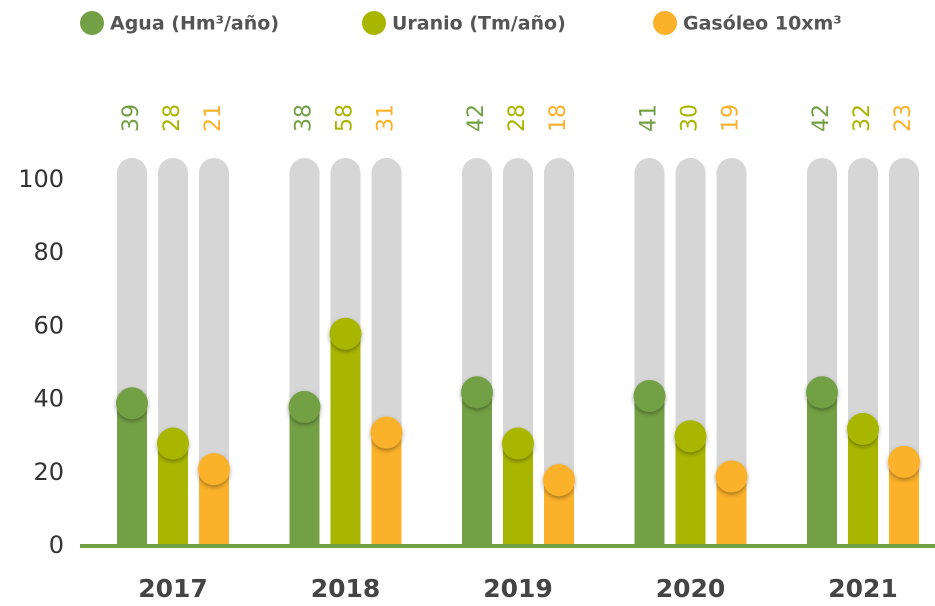 The height and width of the screenshot is (606, 935). I want to click on value-label: 30, so click(690, 118).